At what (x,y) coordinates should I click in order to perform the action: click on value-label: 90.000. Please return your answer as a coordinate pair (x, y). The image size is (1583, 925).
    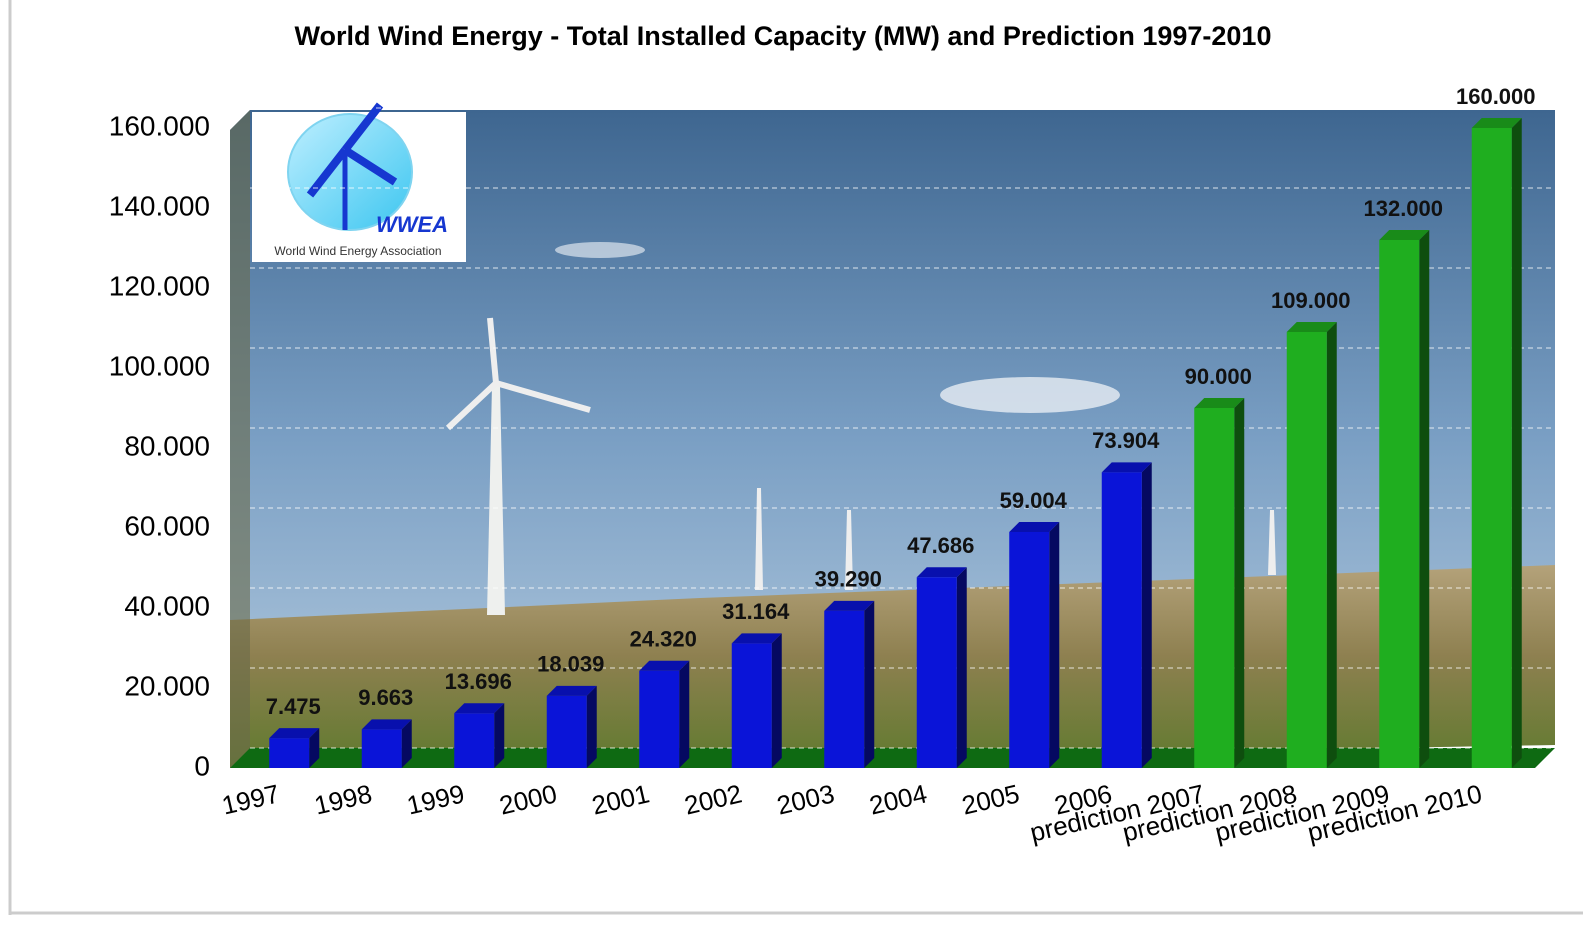
    Looking at the image, I should click on (1218, 376).